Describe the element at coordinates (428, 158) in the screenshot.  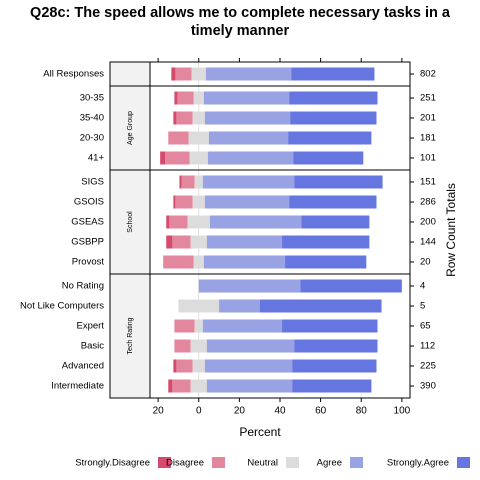
I see `row-count: 101` at that location.